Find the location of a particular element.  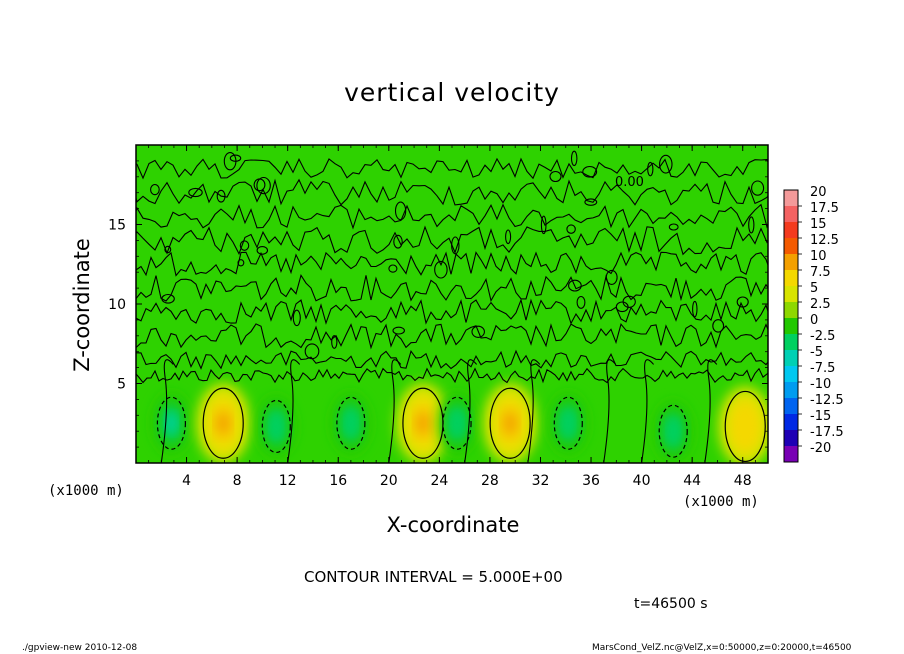

colorbar-label: -5 is located at coordinates (816, 352).